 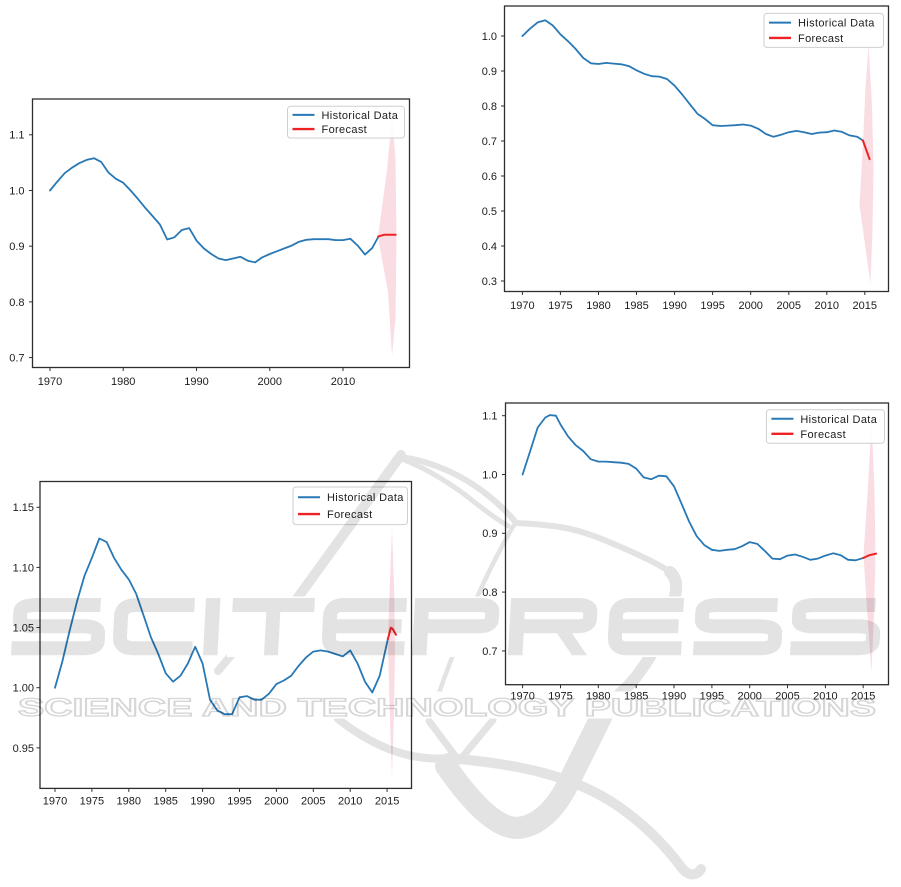 What do you see at coordinates (489, 247) in the screenshot?
I see `svg-text: 0.4` at bounding box center [489, 247].